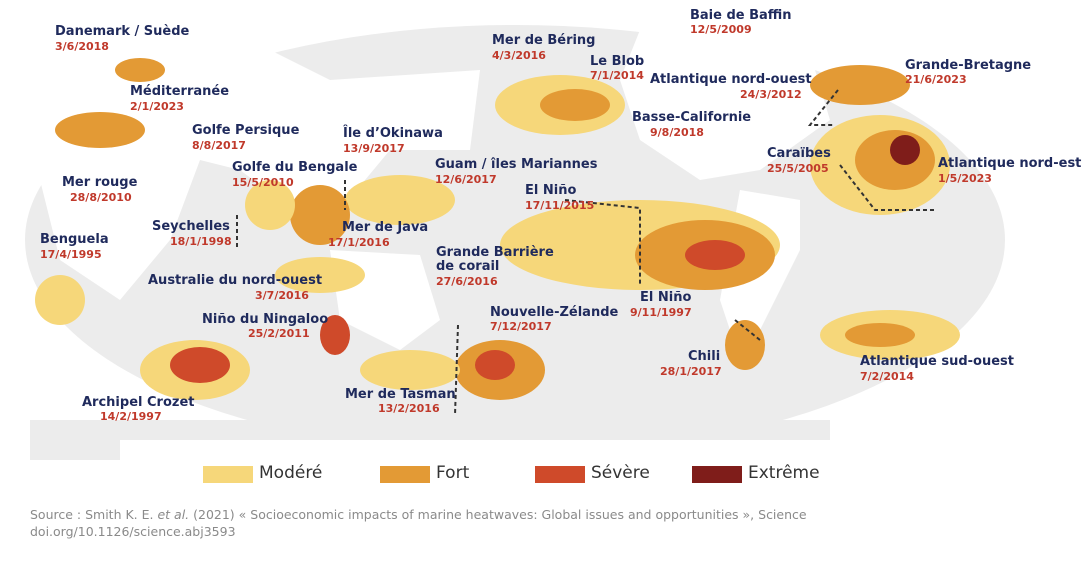 The height and width of the screenshot is (582, 1086). I want to click on event-date: 7/12/2017, so click(521, 326).